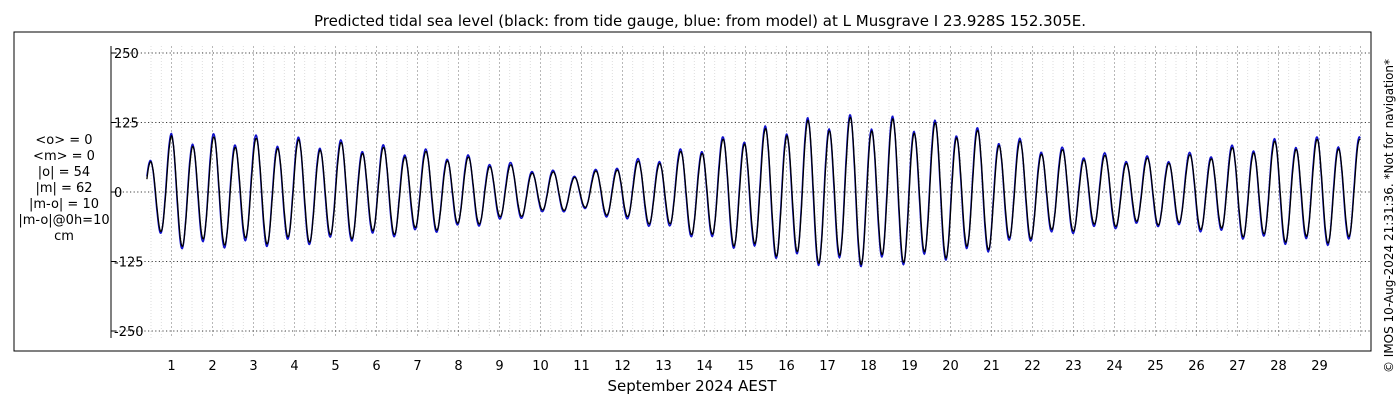 The image size is (1400, 400). What do you see at coordinates (171, 366) in the screenshot?
I see `x-tick-label: 1` at bounding box center [171, 366].